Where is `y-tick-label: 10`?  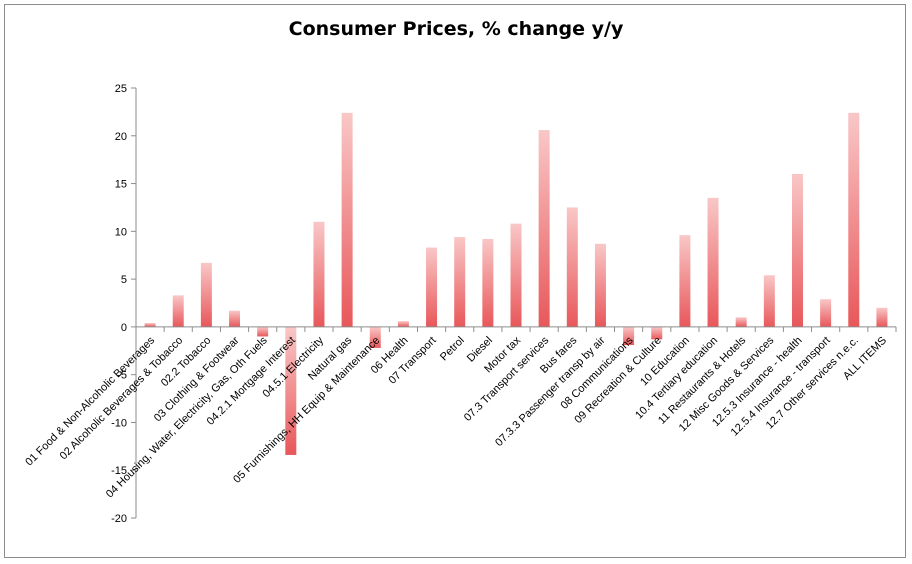 y-tick-label: 10 is located at coordinates (121, 232).